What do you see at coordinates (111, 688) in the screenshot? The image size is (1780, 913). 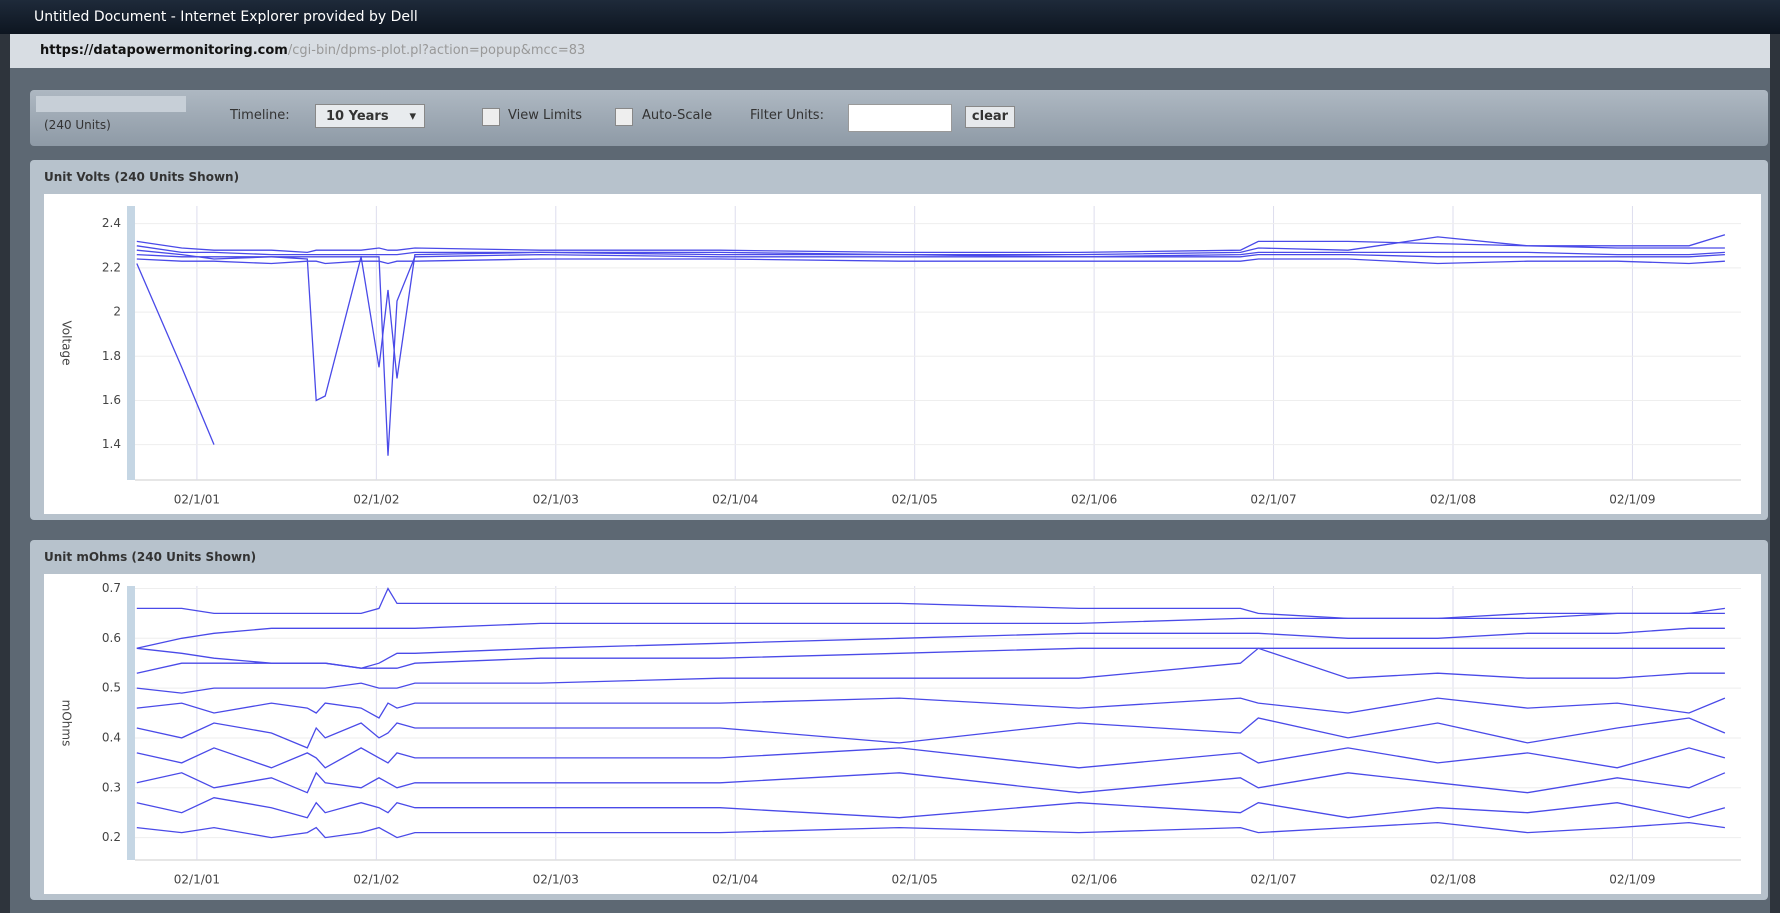 I see `y-tick-label: 0.5` at bounding box center [111, 688].